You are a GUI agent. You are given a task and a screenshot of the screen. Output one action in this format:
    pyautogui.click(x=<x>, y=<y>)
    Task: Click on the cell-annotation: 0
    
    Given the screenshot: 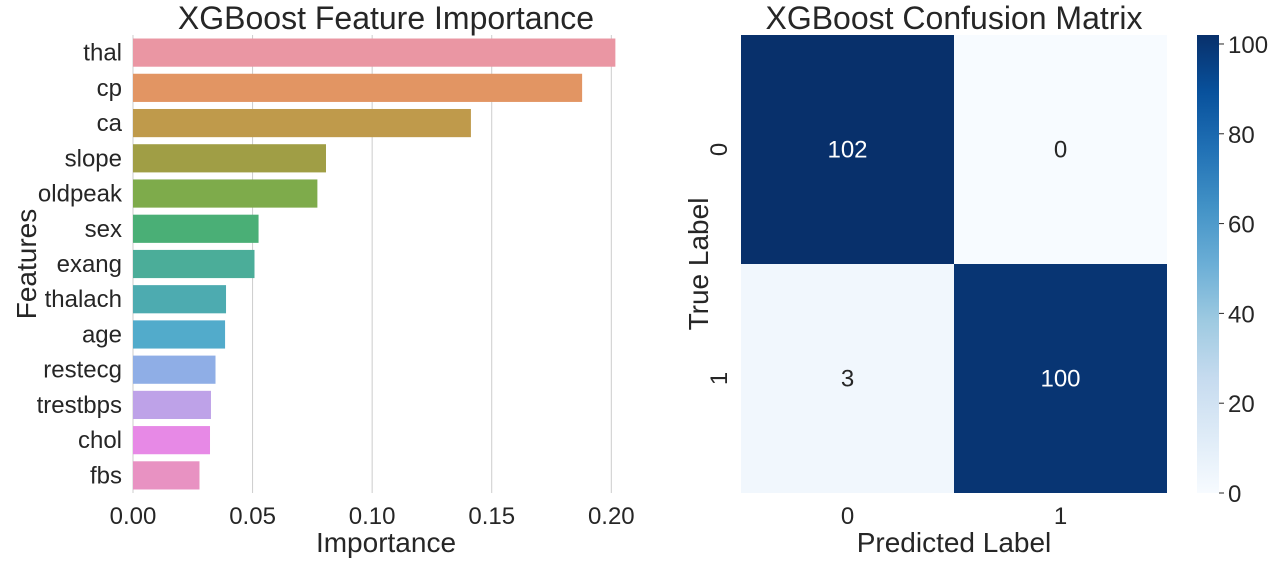 What is the action you would take?
    pyautogui.click(x=1060, y=150)
    